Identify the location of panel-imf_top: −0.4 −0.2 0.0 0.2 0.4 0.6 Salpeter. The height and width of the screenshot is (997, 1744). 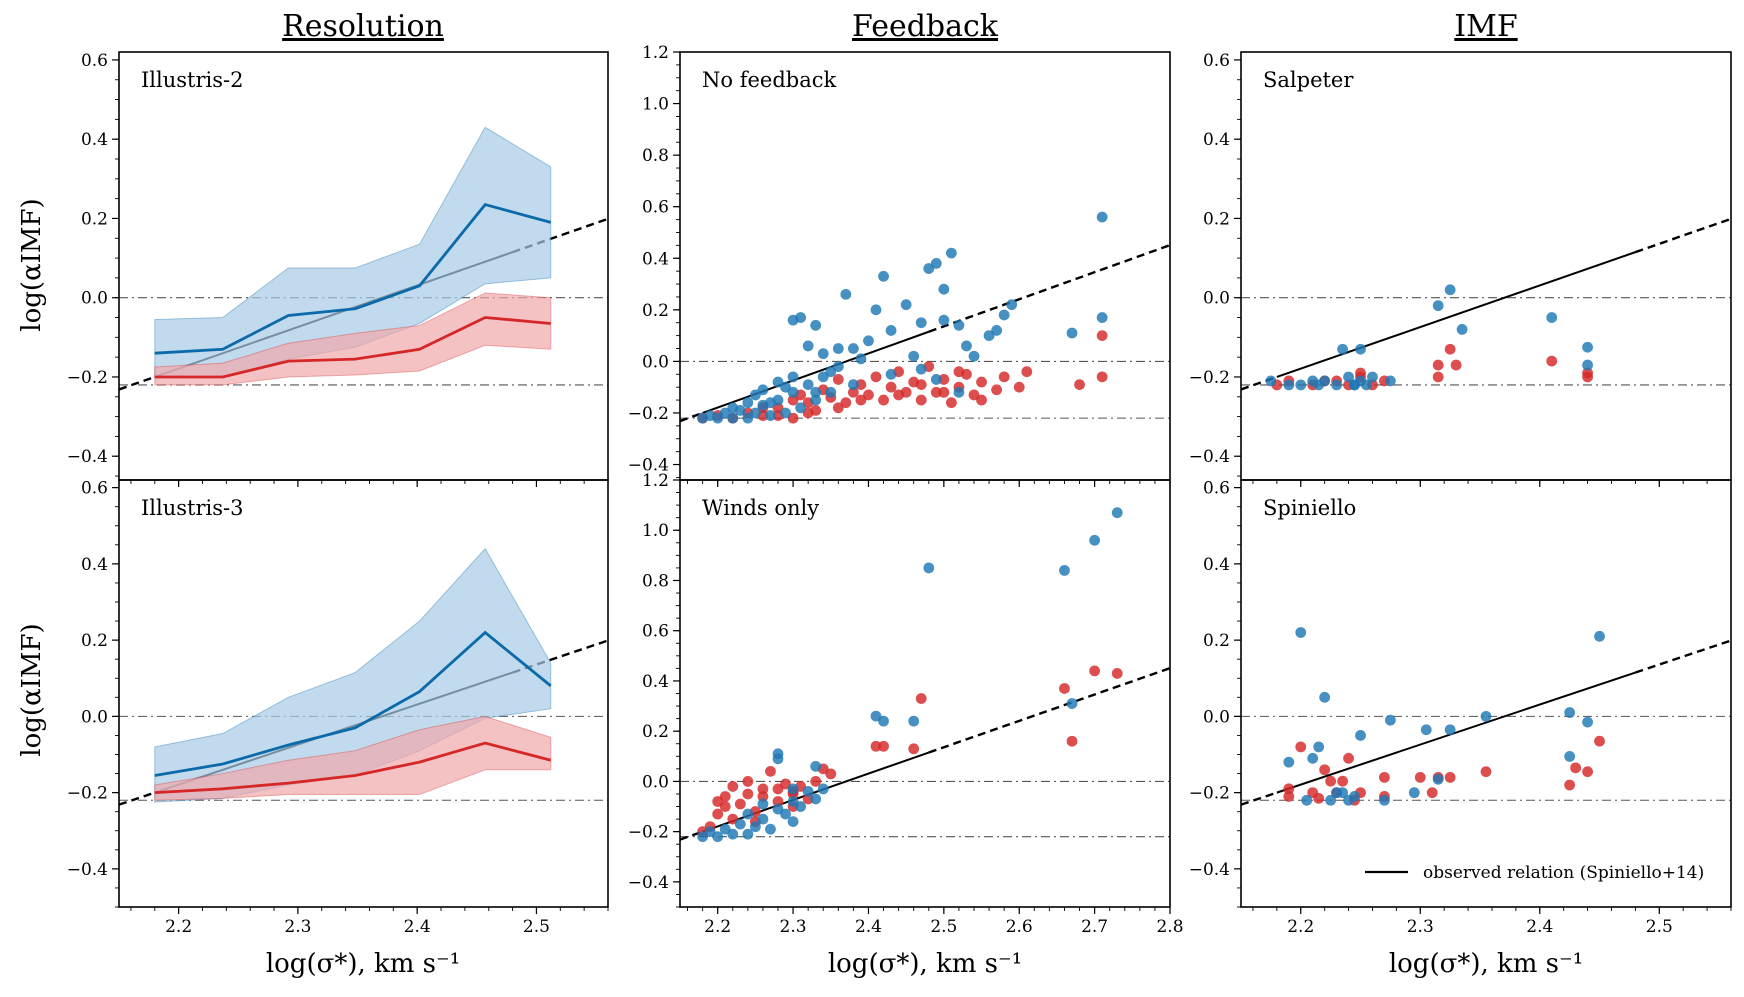
(1460, 269).